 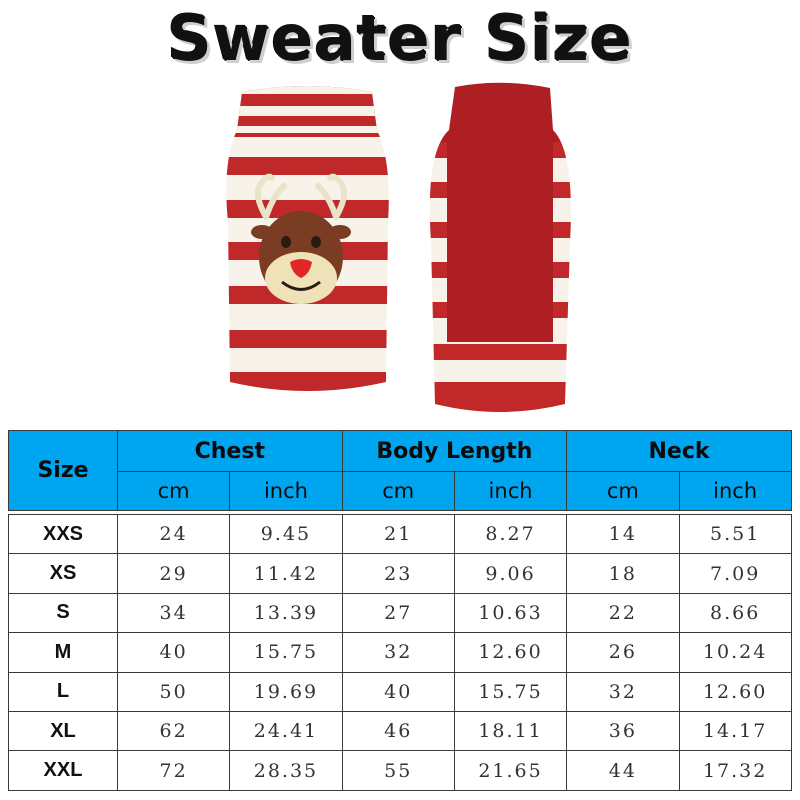 I want to click on measurement-cell: 26, so click(x=623, y=652).